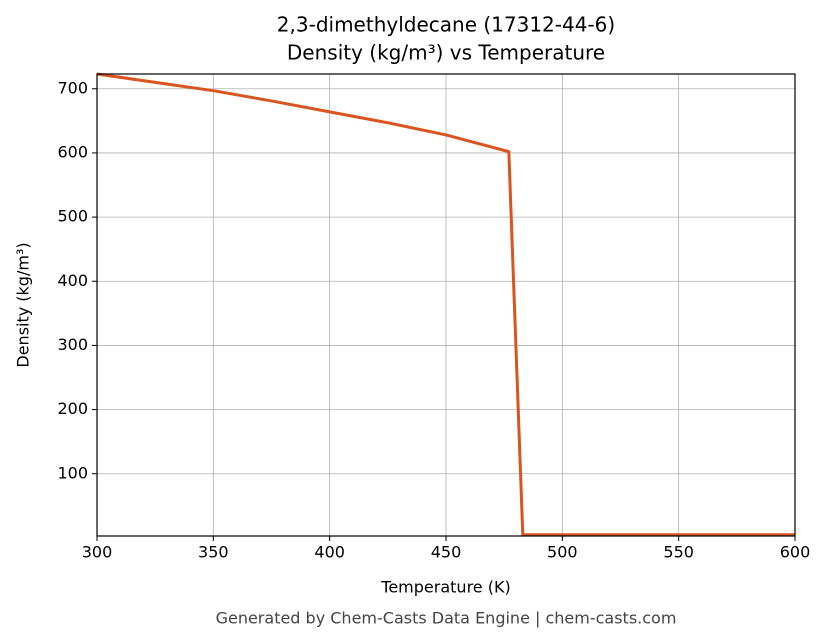 Image resolution: width=830 pixels, height=644 pixels. What do you see at coordinates (72, 151) in the screenshot?
I see `y-tick-label: 600` at bounding box center [72, 151].